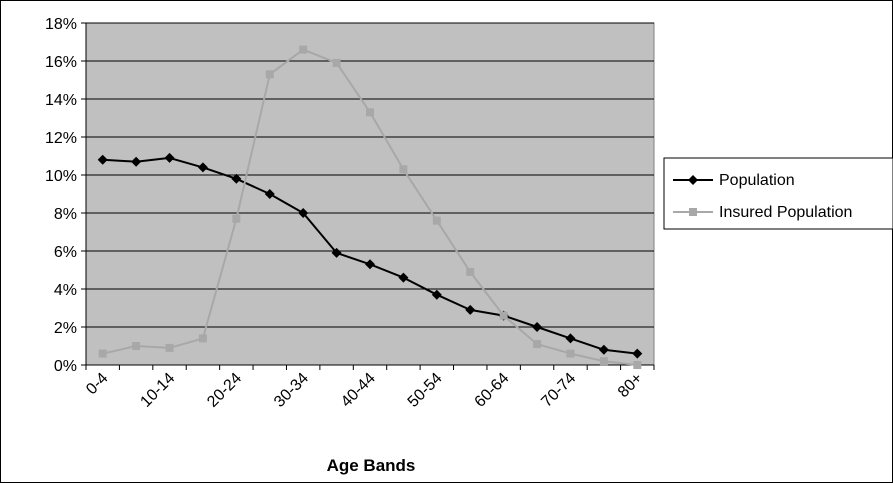  I want to click on y-tick-label: 14%, so click(61, 100).